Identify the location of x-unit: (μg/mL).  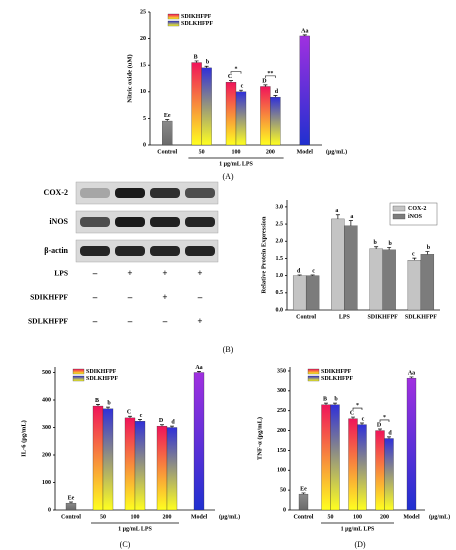
(336, 151).